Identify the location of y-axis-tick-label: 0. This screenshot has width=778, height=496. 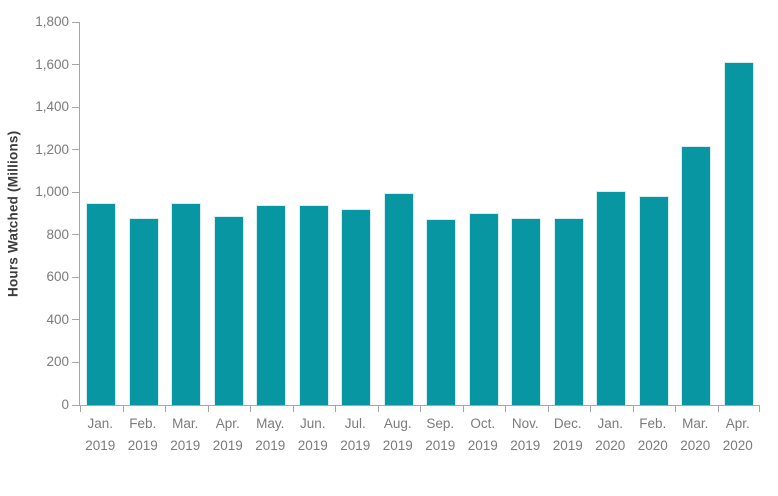
(65, 404).